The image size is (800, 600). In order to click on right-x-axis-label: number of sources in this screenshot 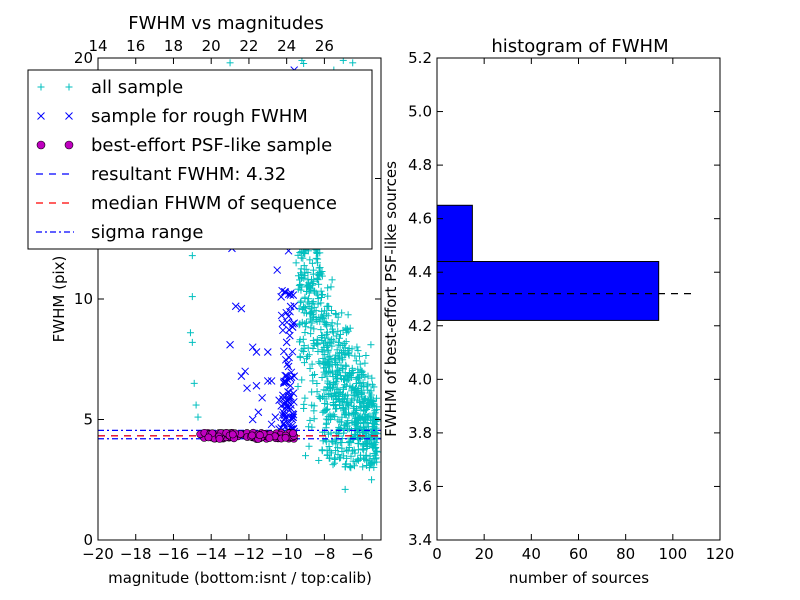, I will do `click(579, 578)`.